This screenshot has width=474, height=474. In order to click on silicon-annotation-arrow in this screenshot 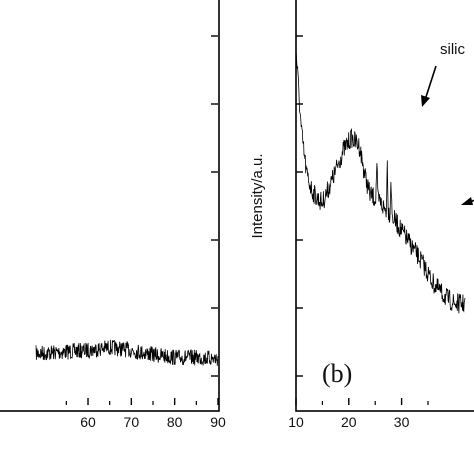, I will do `click(430, 83)`.